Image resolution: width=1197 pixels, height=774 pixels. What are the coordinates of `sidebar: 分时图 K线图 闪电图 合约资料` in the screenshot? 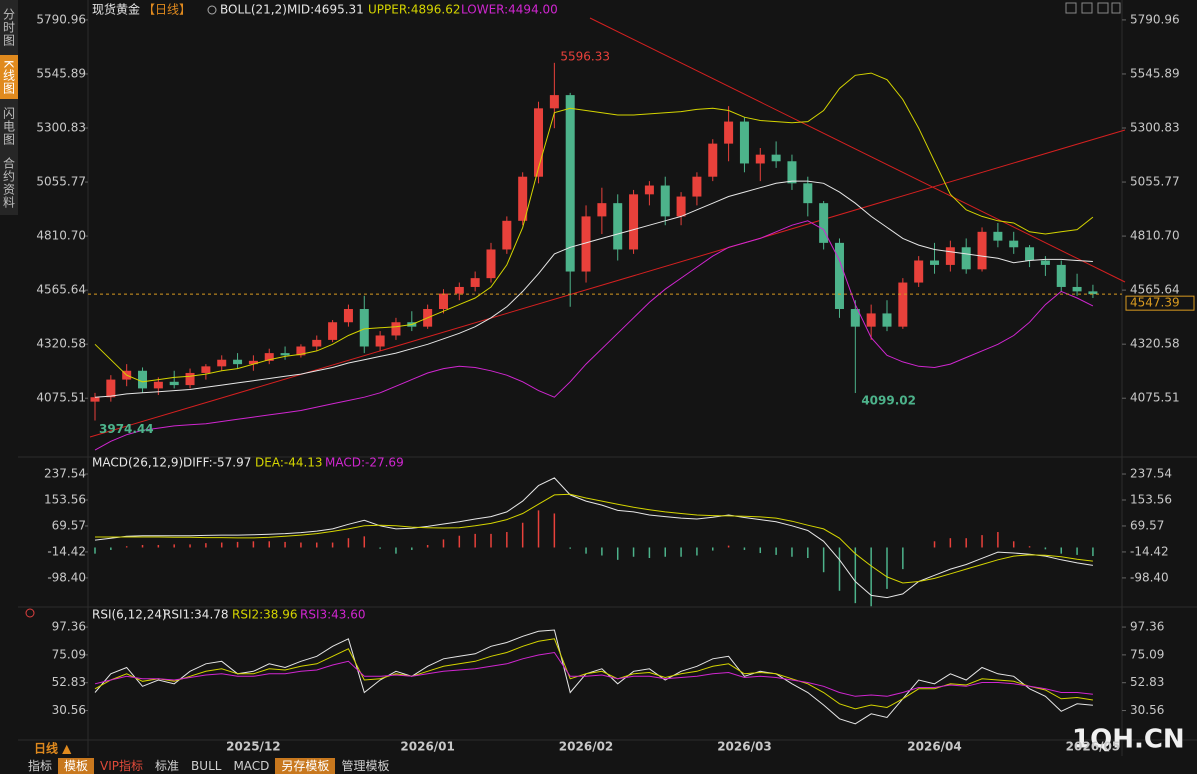 It's located at (9, 107).